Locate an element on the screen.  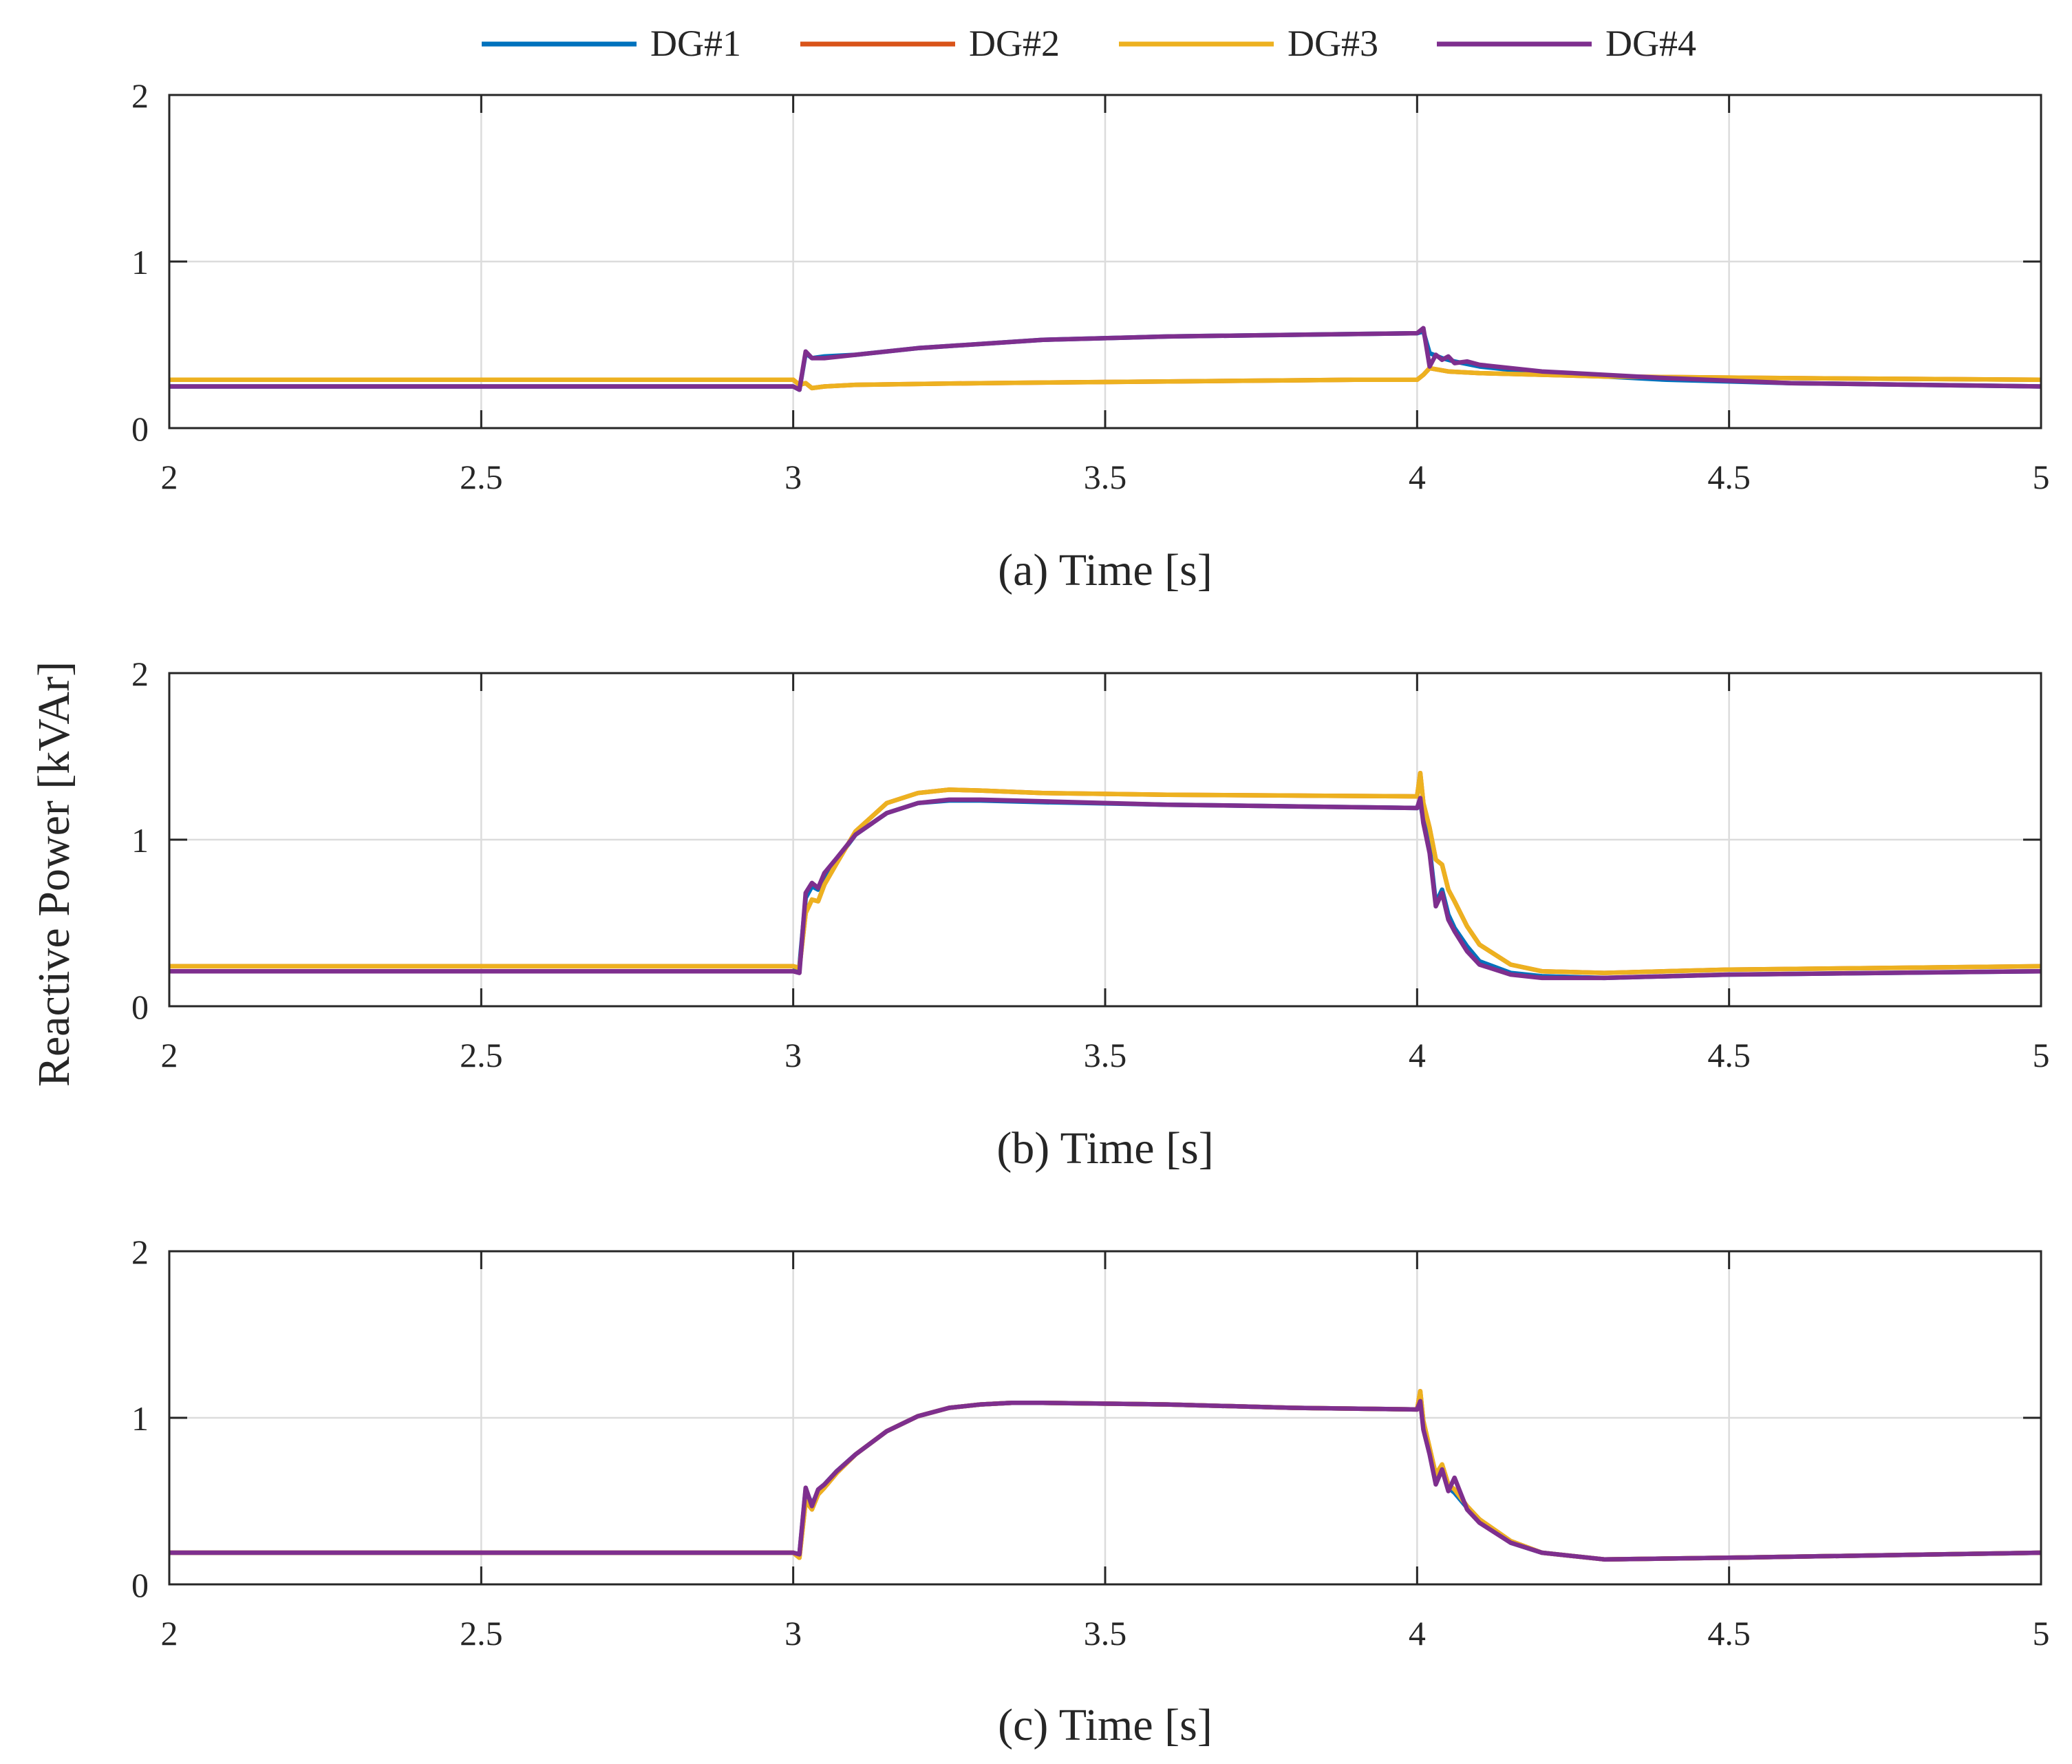
legend-label-dg1: DG#1 is located at coordinates (695, 43).